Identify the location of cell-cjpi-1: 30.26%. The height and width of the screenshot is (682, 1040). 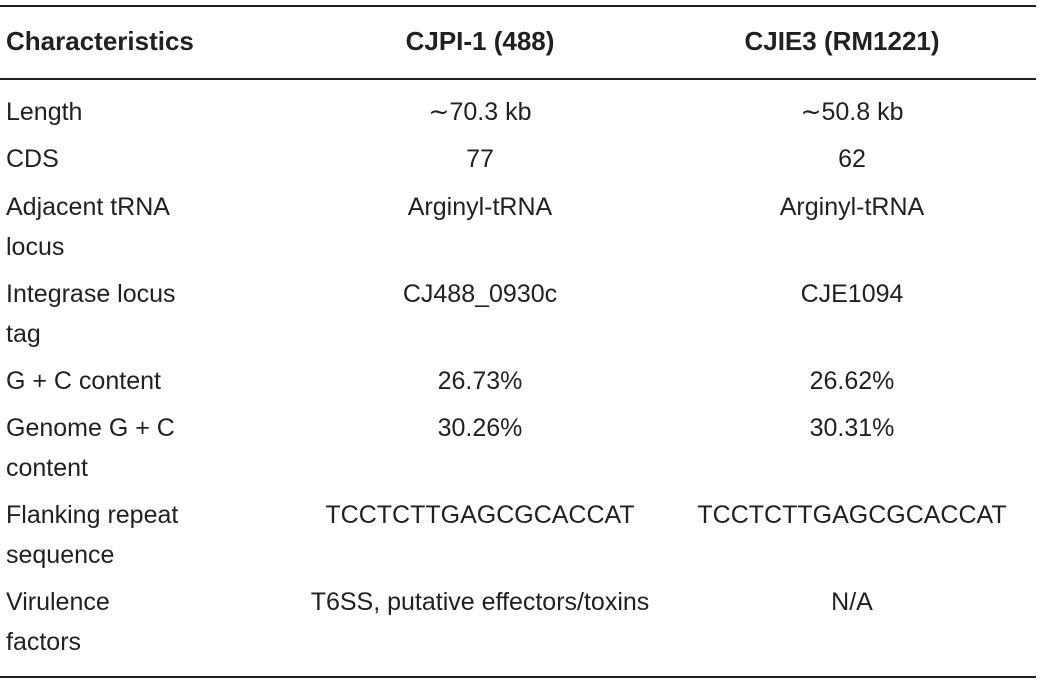
(480, 428).